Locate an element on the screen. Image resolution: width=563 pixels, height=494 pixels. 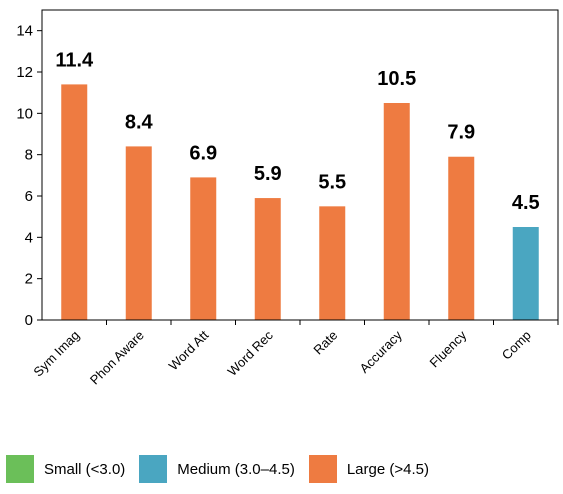
y-tick-label: 0 is located at coordinates (29, 320).